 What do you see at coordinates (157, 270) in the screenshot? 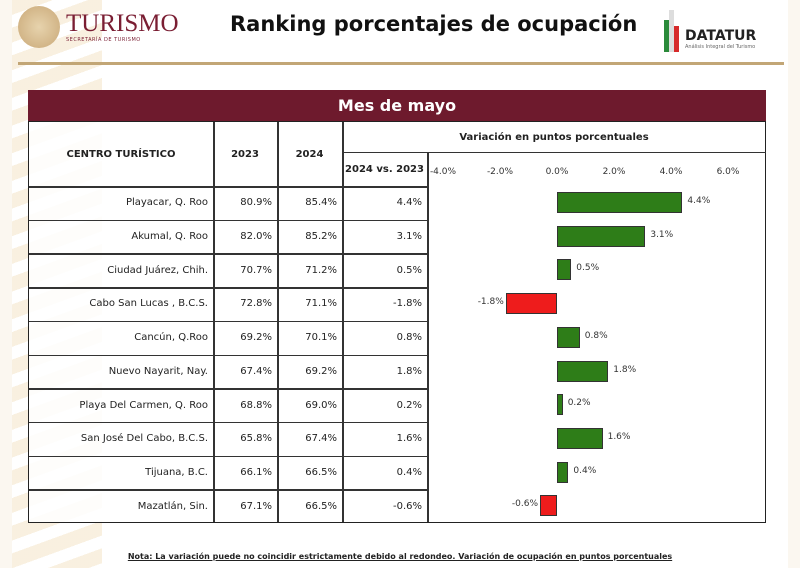
I see `center-name: Ciudad Juárez, Chih.` at bounding box center [157, 270].